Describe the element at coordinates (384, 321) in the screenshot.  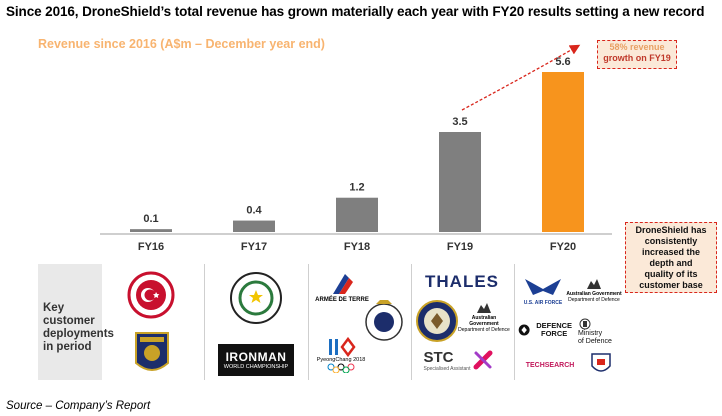
I see `queensland-police-logo` at that location.